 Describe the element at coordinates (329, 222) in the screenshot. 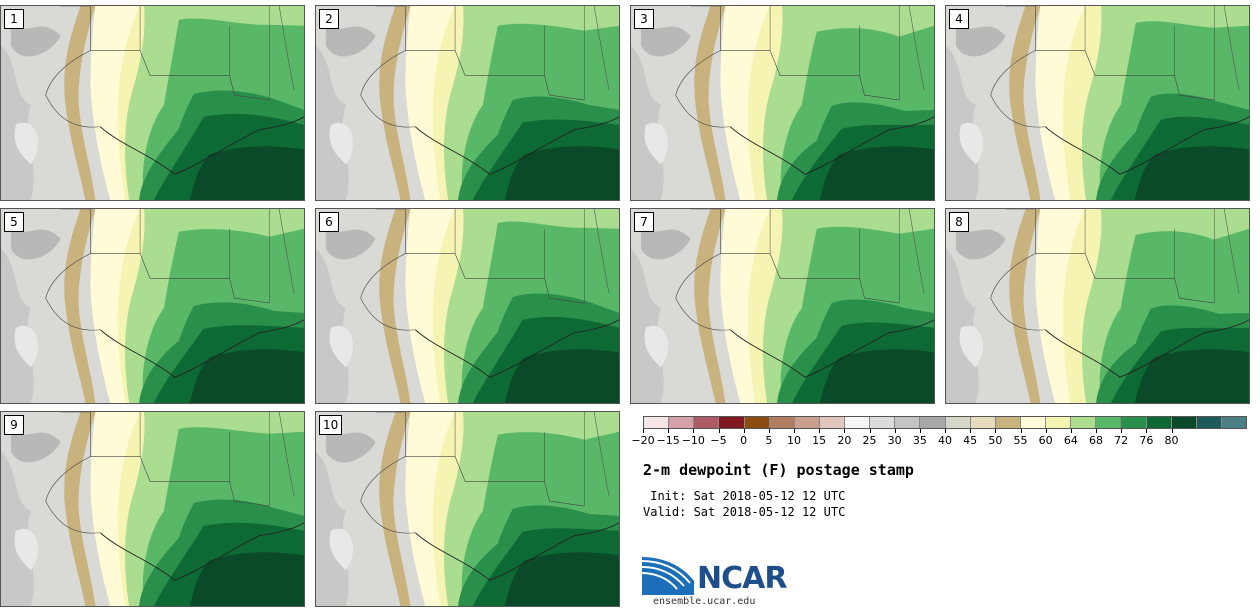

I see `member-number-label: 6` at that location.